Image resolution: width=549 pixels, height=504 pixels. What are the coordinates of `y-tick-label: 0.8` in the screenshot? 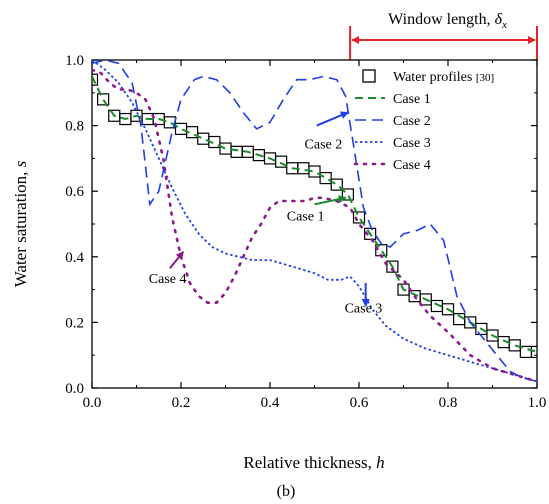 It's located at (74, 127).